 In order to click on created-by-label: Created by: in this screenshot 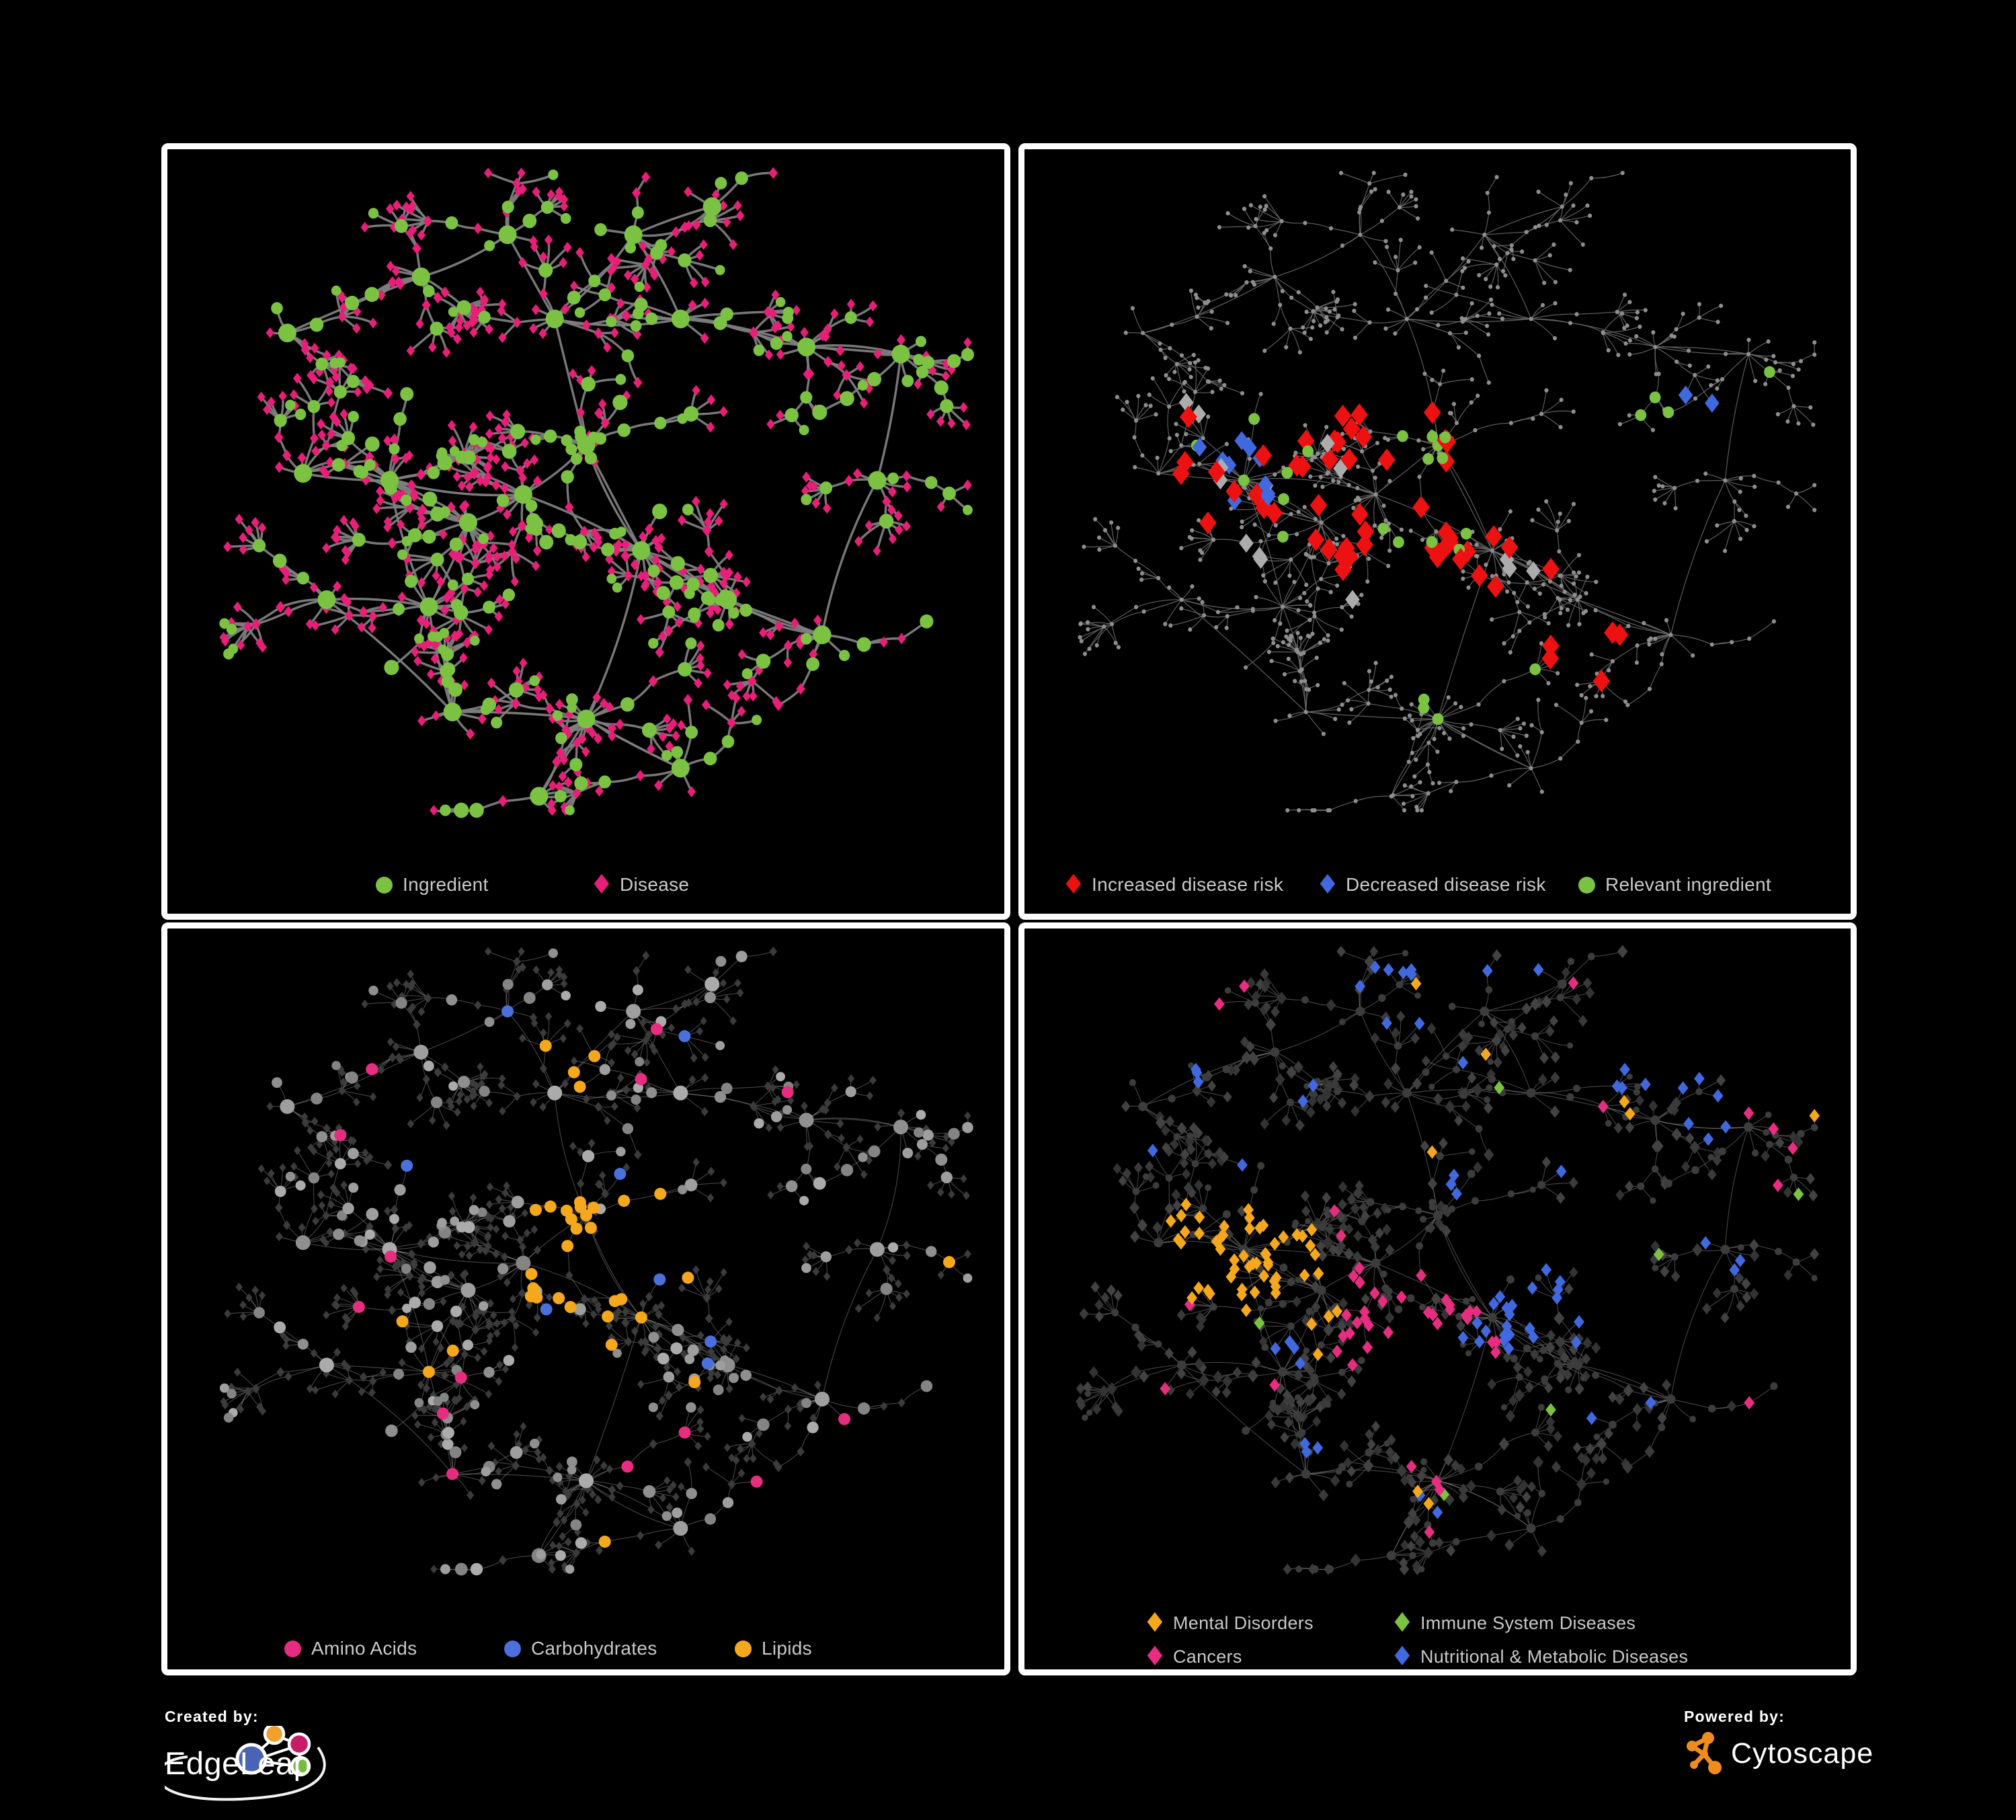, I will do `click(212, 1716)`.